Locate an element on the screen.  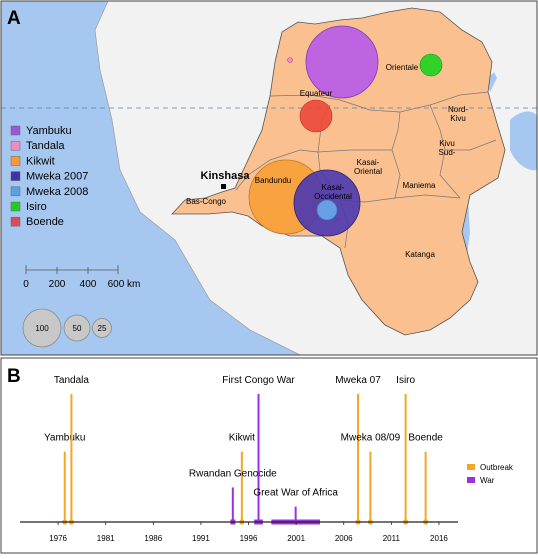
x-tick-label-2001: 2001 is located at coordinates (296, 538).